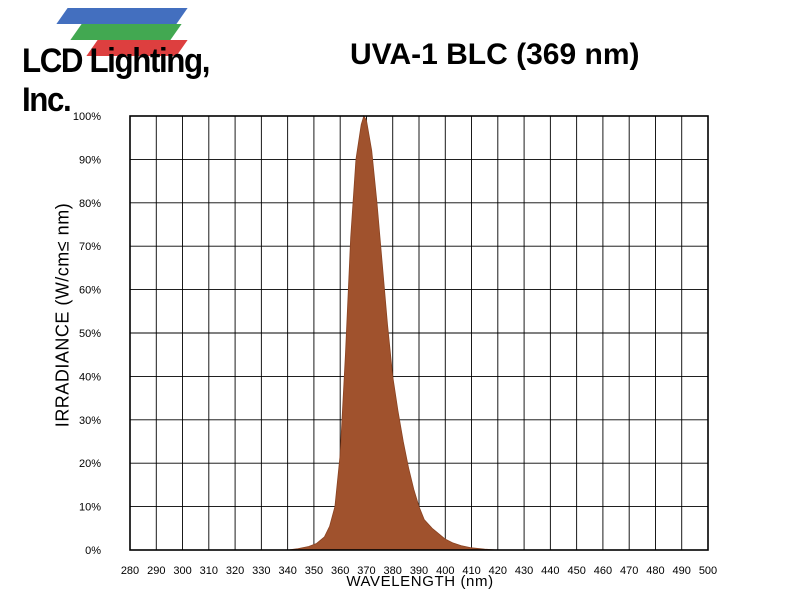 The width and height of the screenshot is (792, 612). What do you see at coordinates (629, 571) in the screenshot?
I see `x-tick-label: 470` at bounding box center [629, 571].